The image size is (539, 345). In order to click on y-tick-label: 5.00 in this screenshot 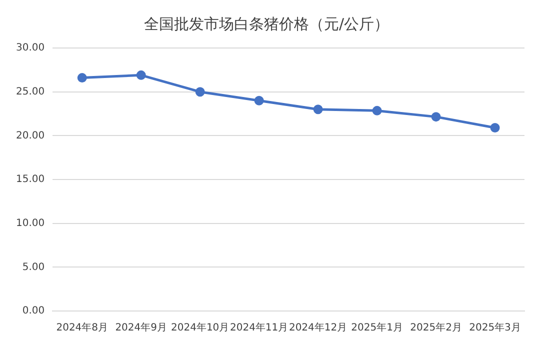, I will do `click(33, 267)`.